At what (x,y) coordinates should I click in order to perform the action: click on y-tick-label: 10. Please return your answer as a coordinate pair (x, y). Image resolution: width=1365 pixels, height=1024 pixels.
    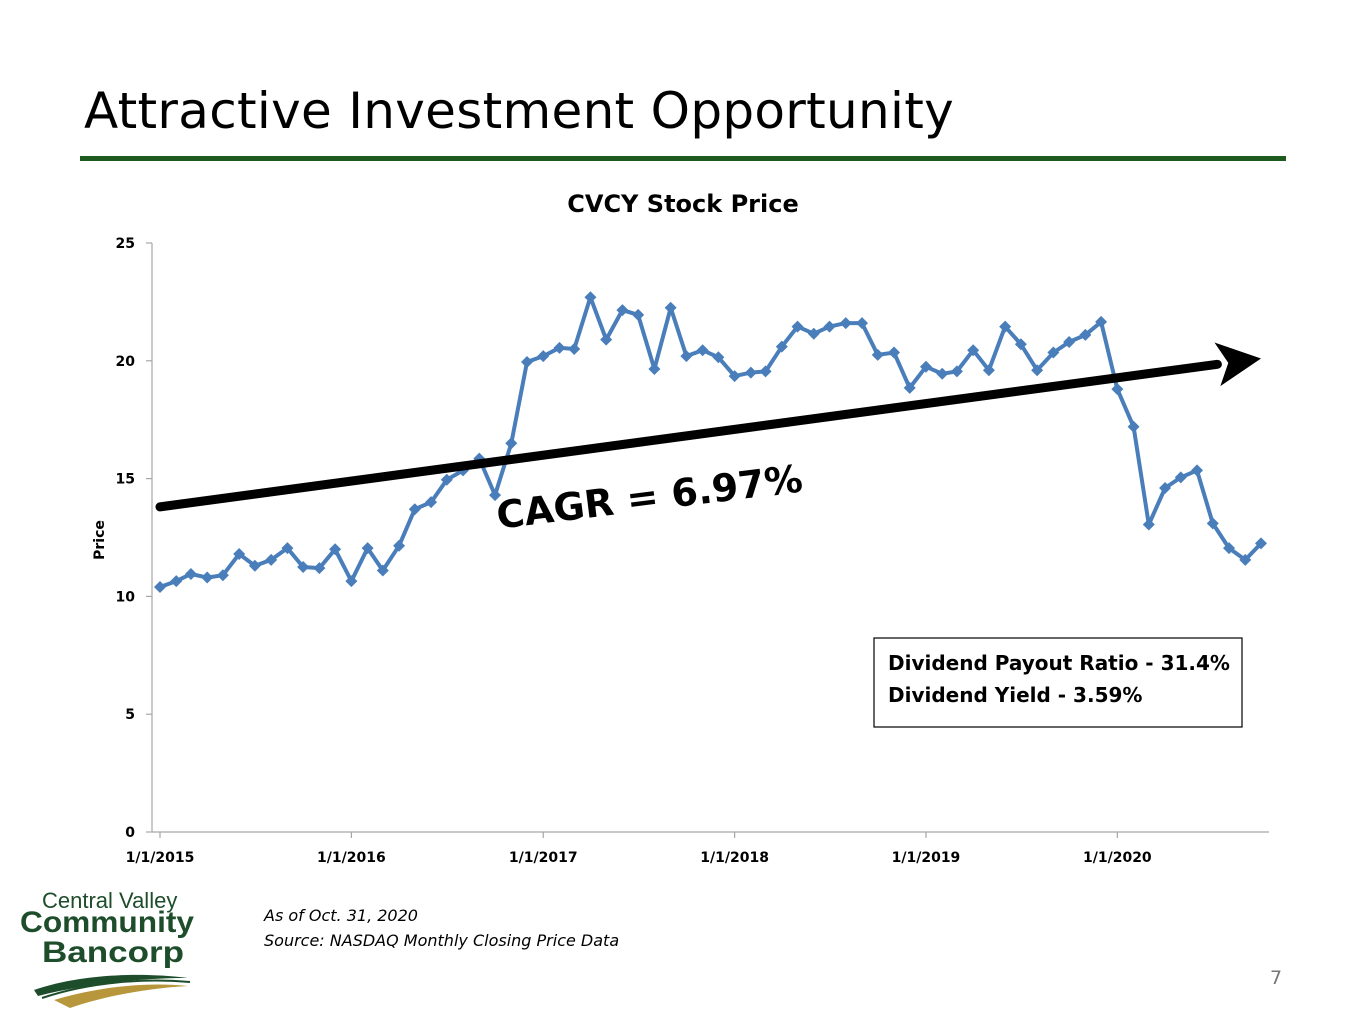
    Looking at the image, I should click on (126, 597).